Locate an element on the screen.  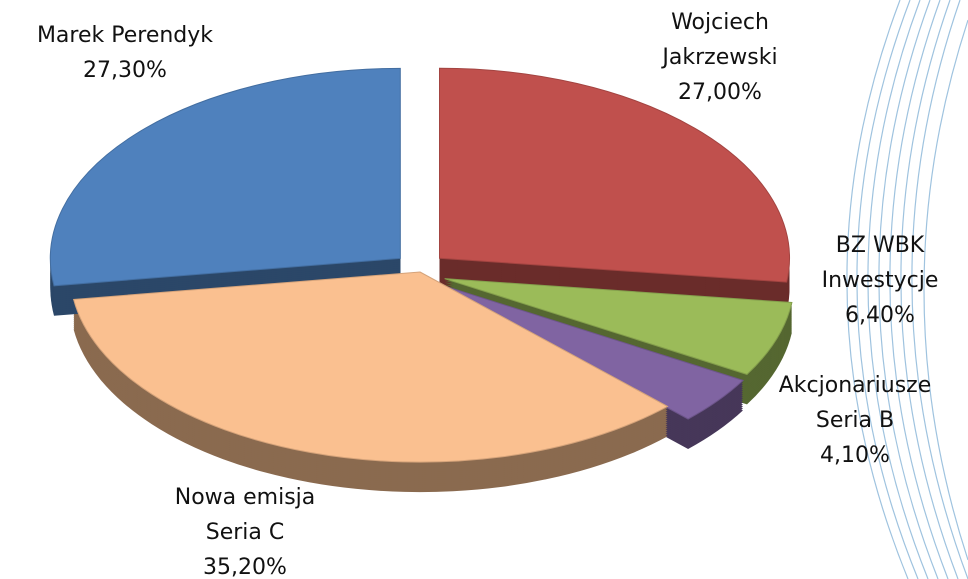
category-name: Marek Perendyk is located at coordinates (125, 35).